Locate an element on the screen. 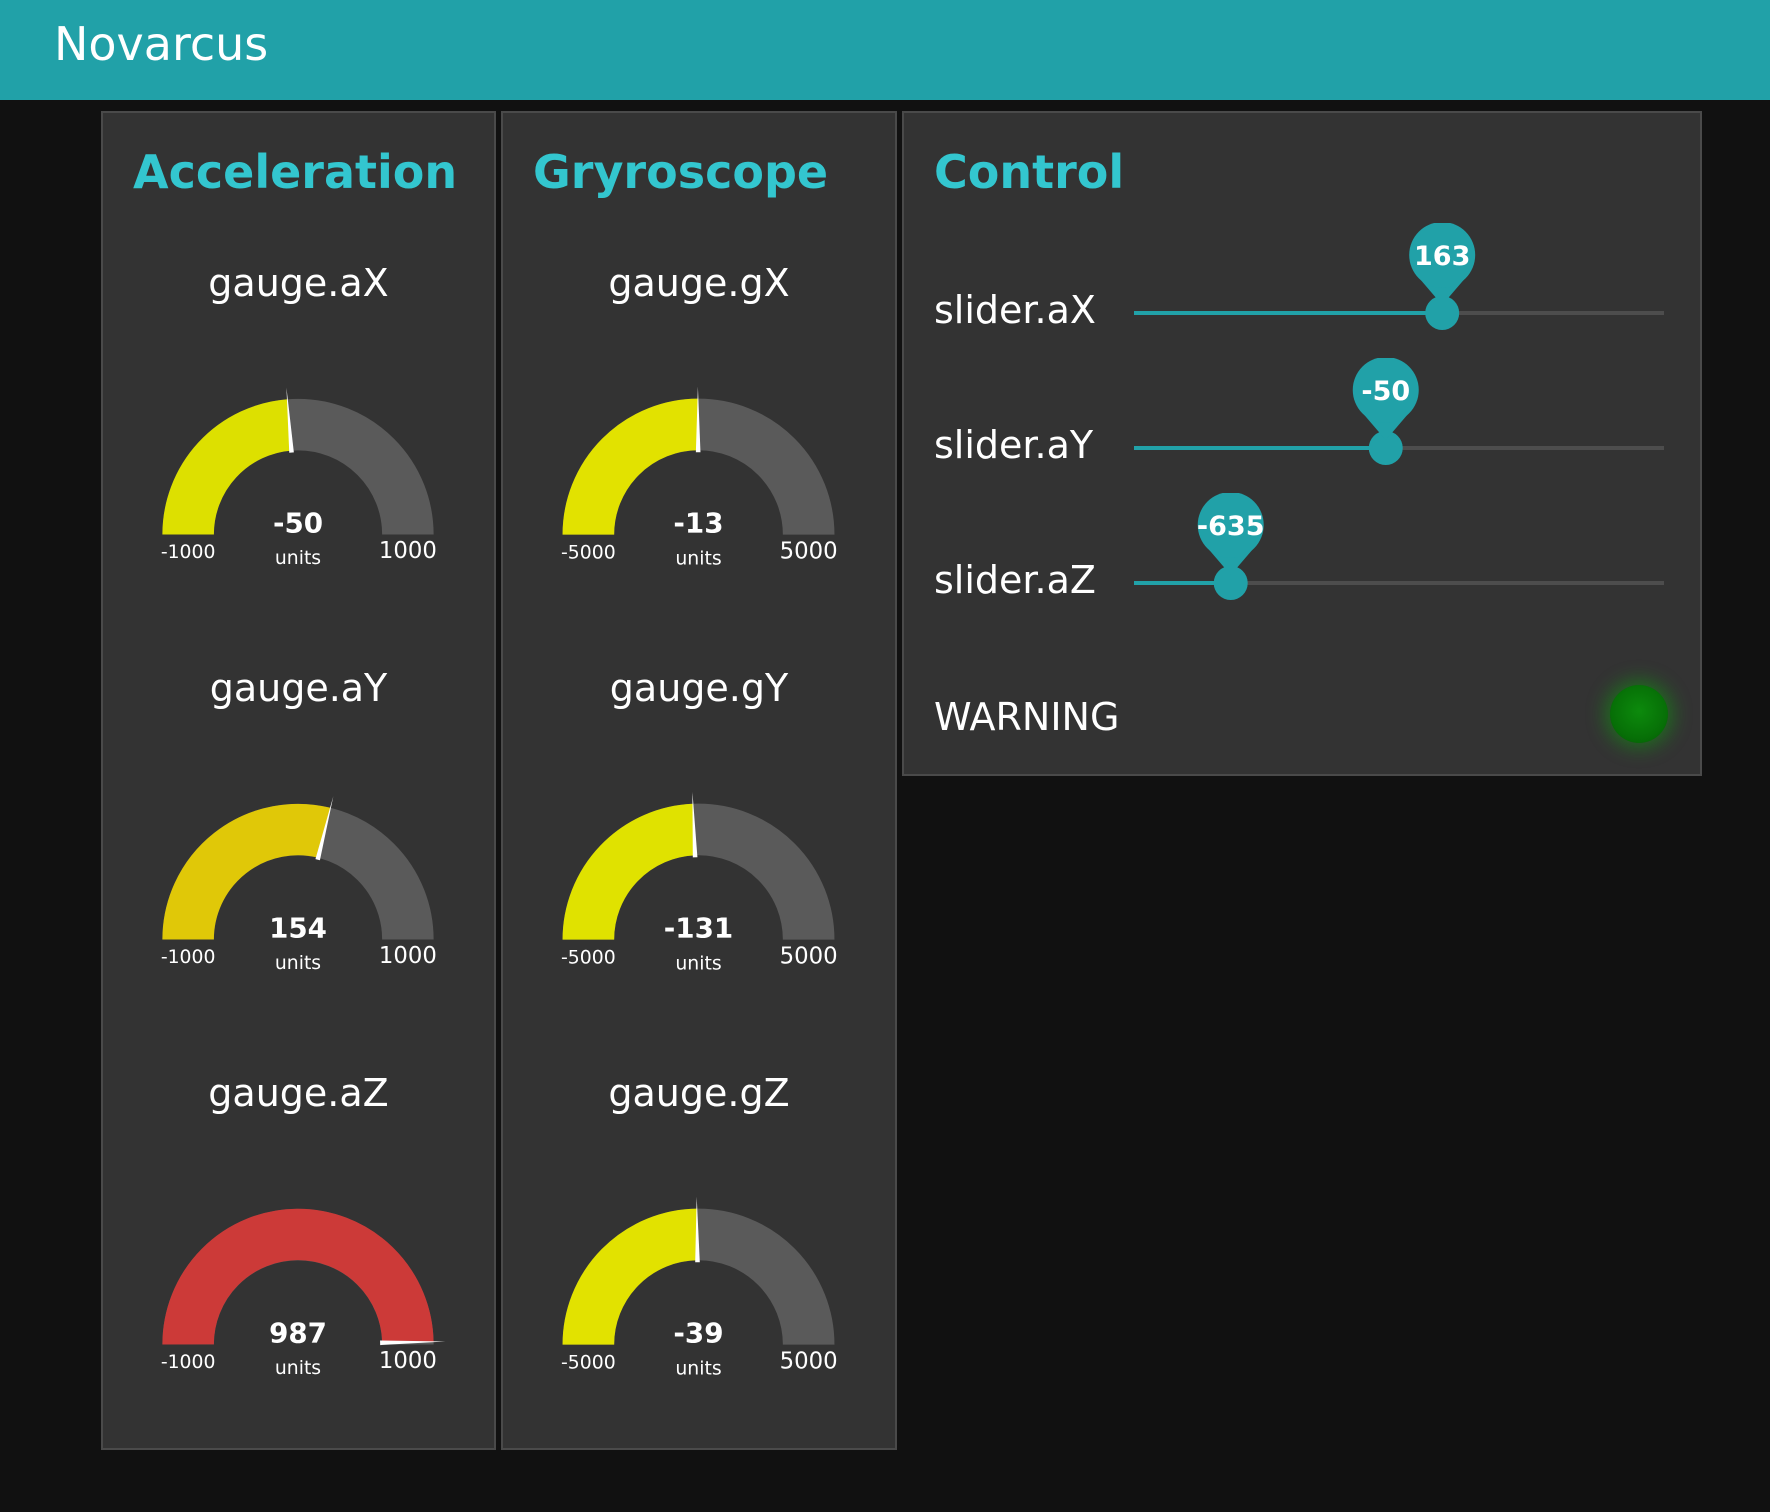 The width and height of the screenshot is (1770, 1512). gauge-gz: -39 units -5000 5000 is located at coordinates (699, 1287).